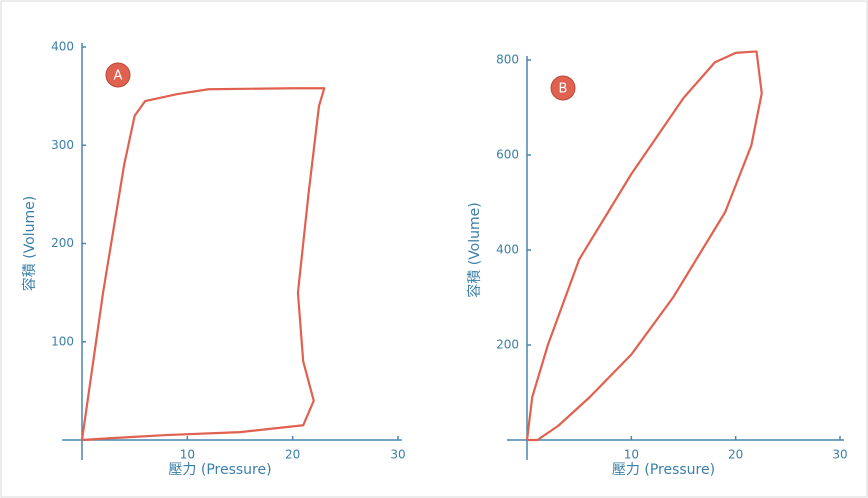  Describe the element at coordinates (62, 145) in the screenshot. I see `y-tick-label: 300` at that location.